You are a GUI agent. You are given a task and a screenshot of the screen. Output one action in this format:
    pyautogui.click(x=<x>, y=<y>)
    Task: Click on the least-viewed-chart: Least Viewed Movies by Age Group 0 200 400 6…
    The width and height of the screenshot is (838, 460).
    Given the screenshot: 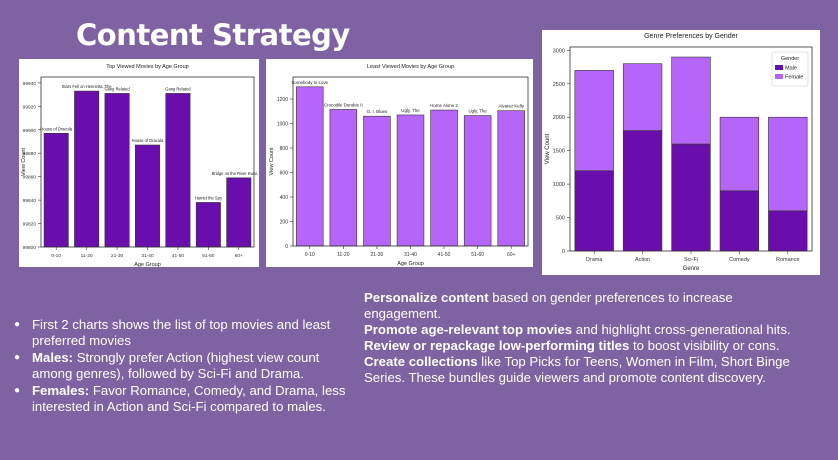 What is the action you would take?
    pyautogui.click(x=399, y=165)
    